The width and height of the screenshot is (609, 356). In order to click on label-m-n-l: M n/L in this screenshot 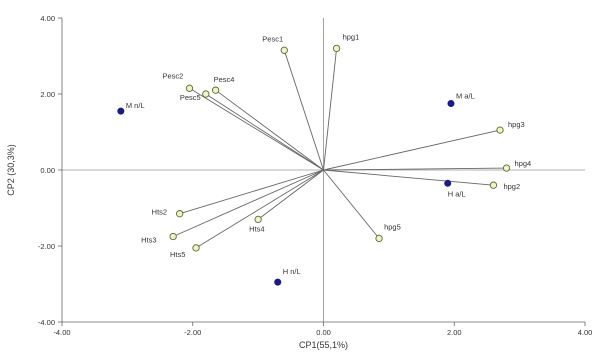, I will do `click(135, 105)`.